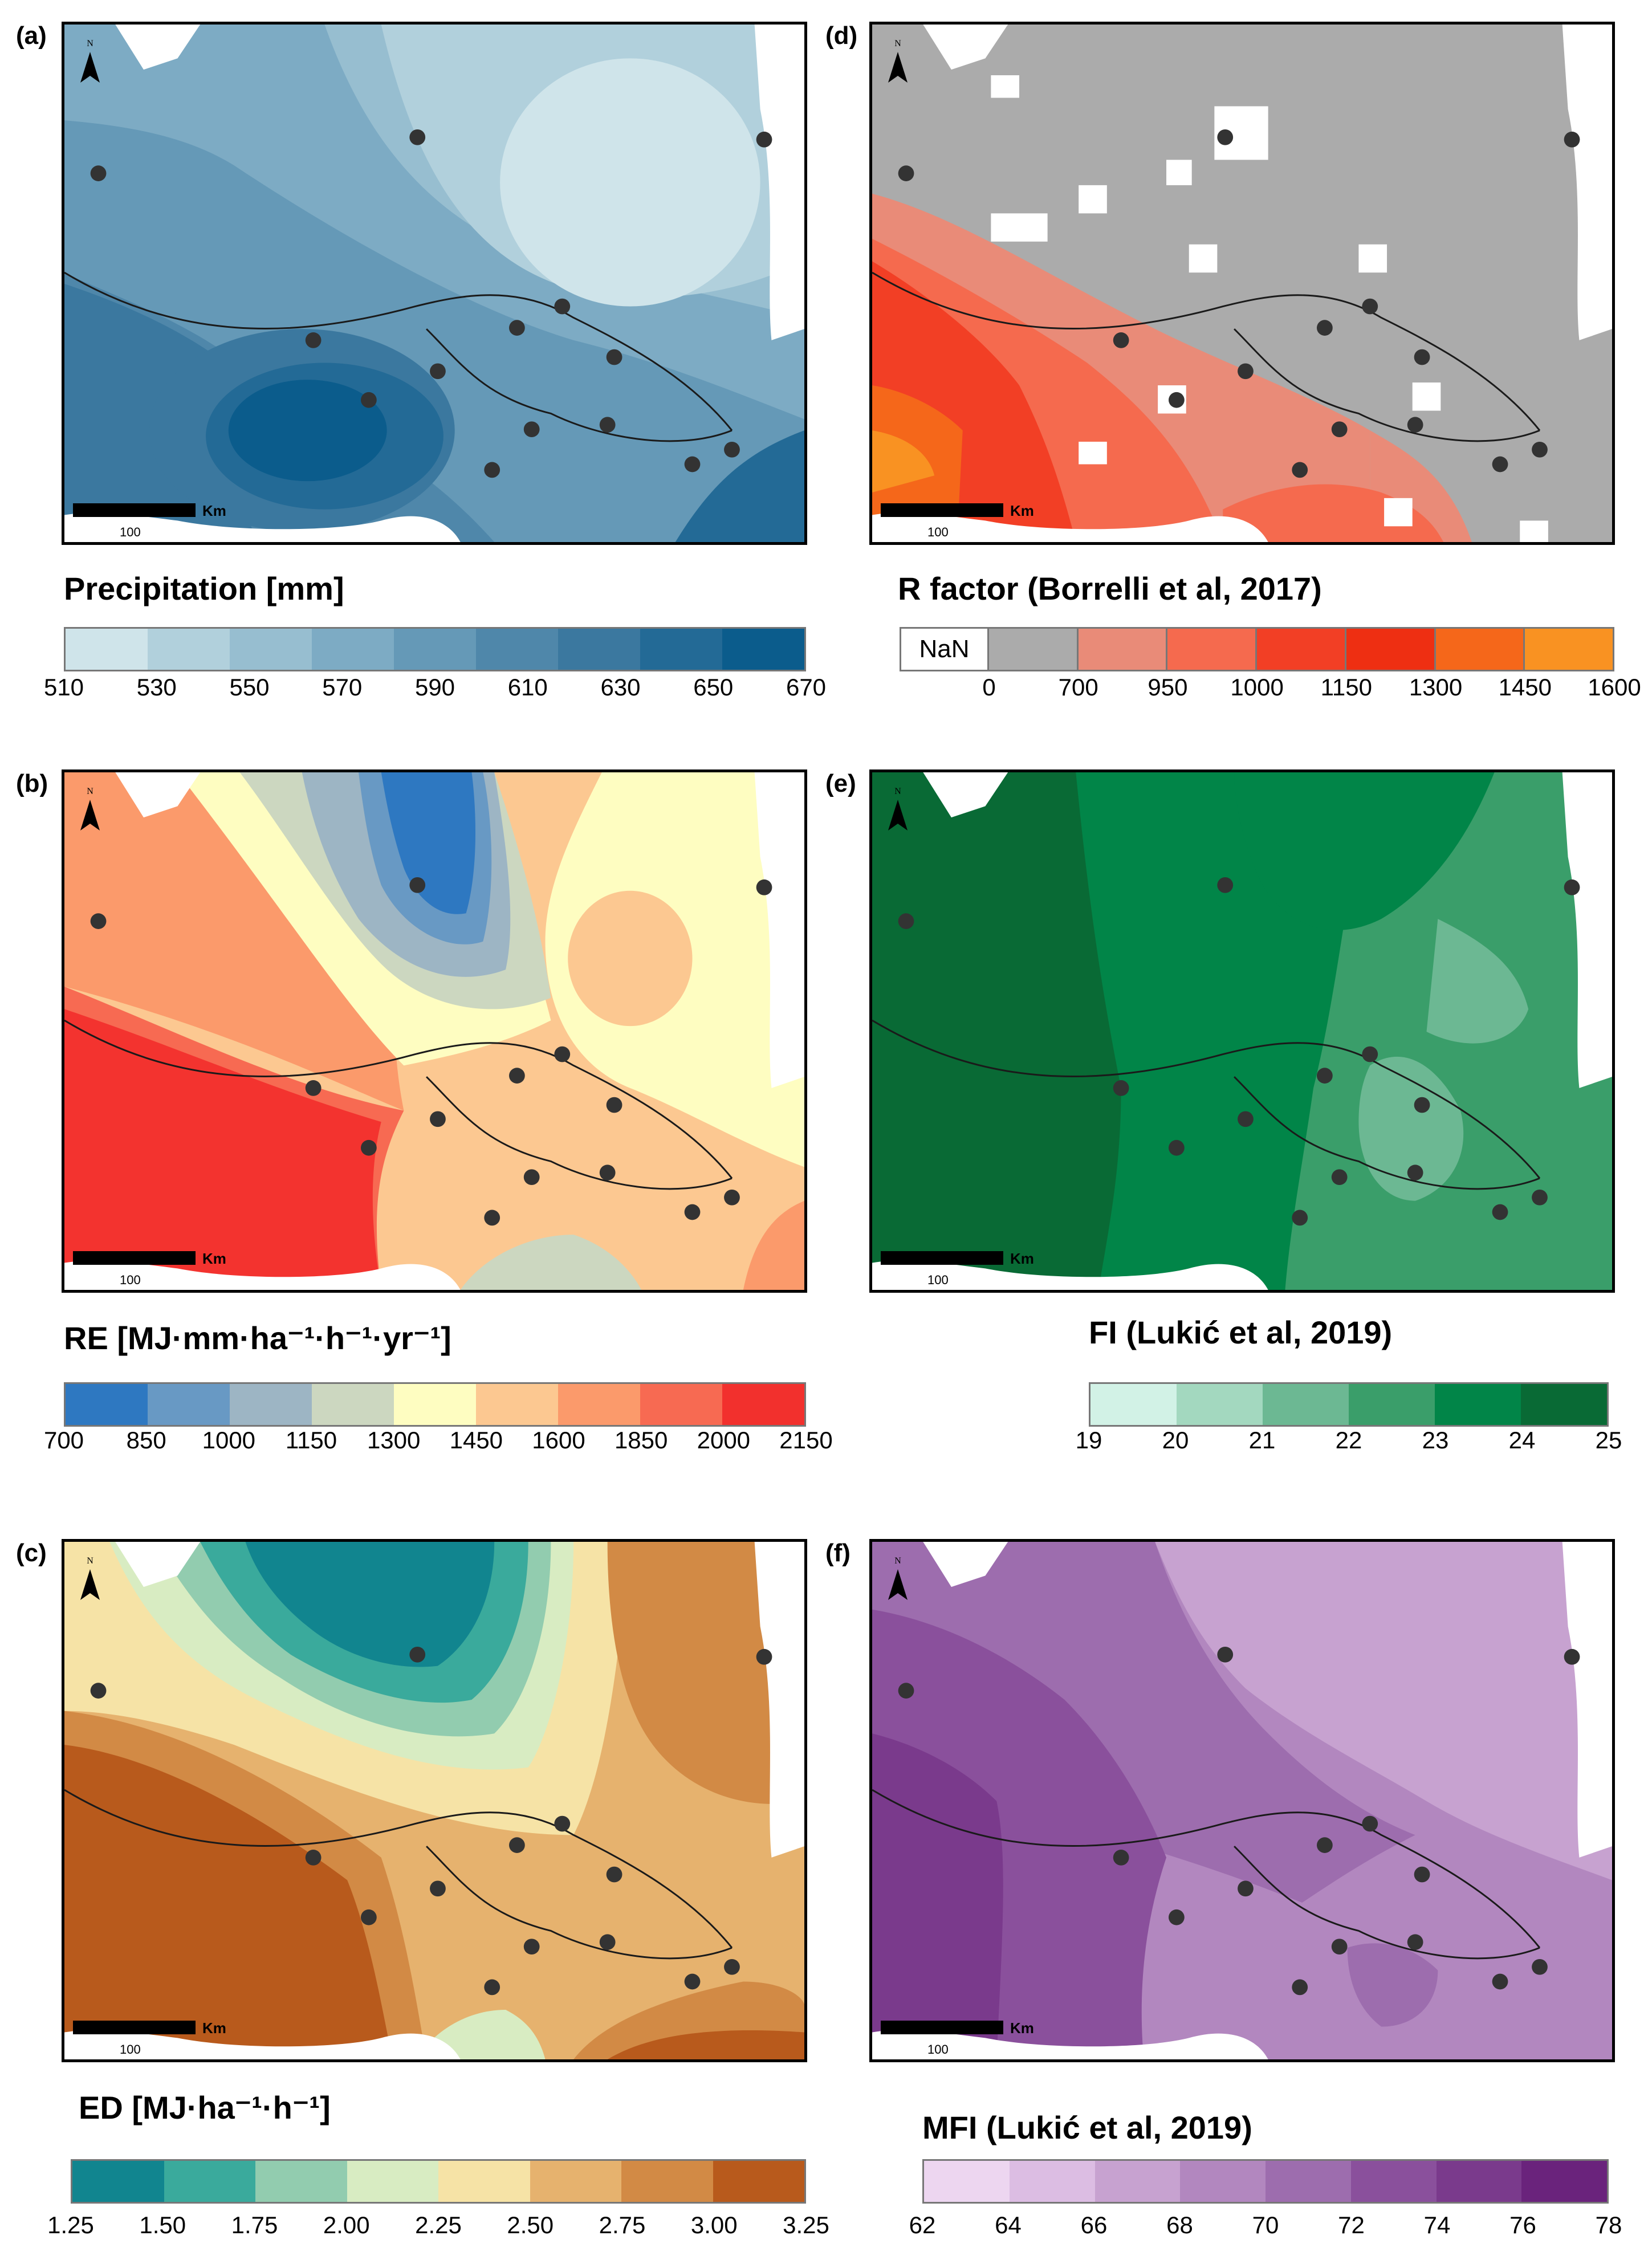  I want to click on legend-f-tick-label: 72, so click(1351, 2225).